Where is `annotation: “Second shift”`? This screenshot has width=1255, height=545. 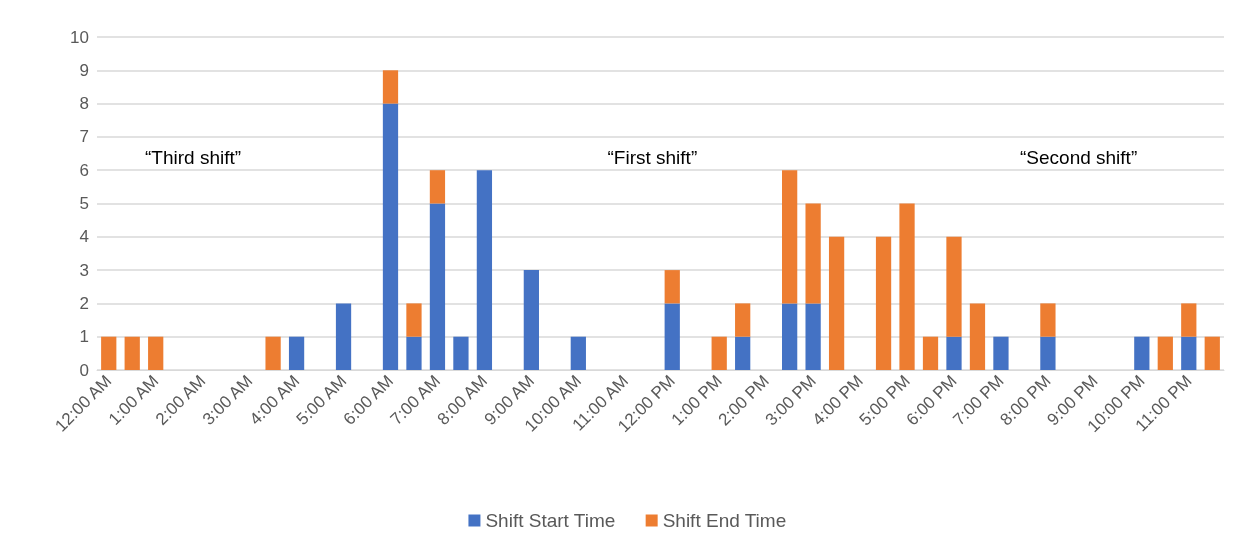 annotation: “Second shift” is located at coordinates (1079, 157).